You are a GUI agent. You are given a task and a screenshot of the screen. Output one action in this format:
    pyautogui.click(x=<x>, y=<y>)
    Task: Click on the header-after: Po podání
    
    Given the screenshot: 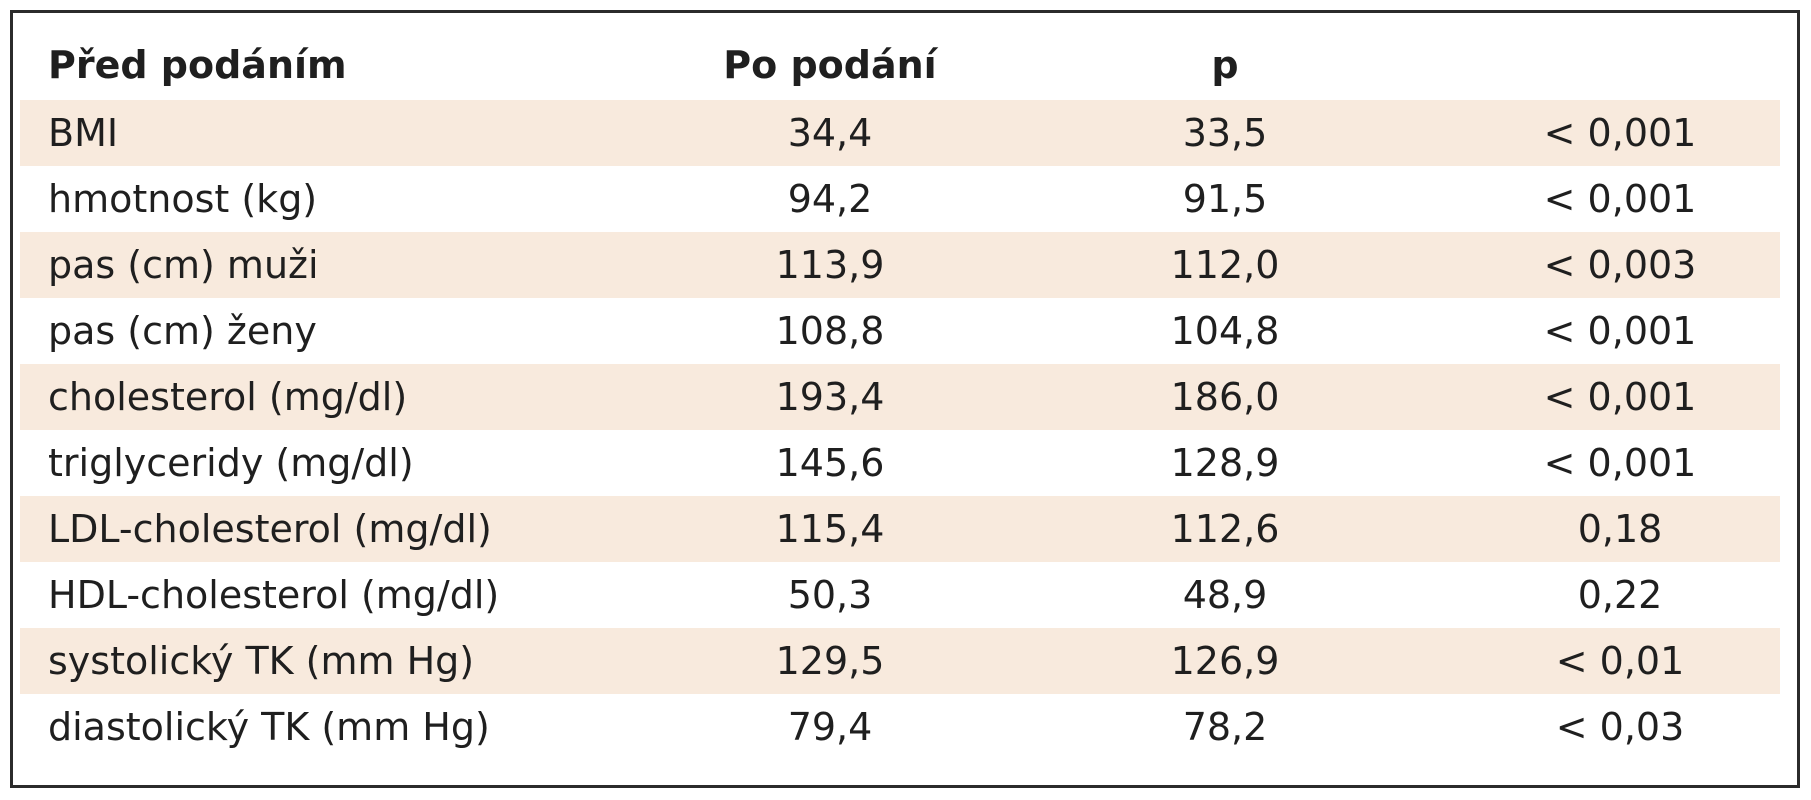 What is the action you would take?
    pyautogui.click(x=830, y=65)
    